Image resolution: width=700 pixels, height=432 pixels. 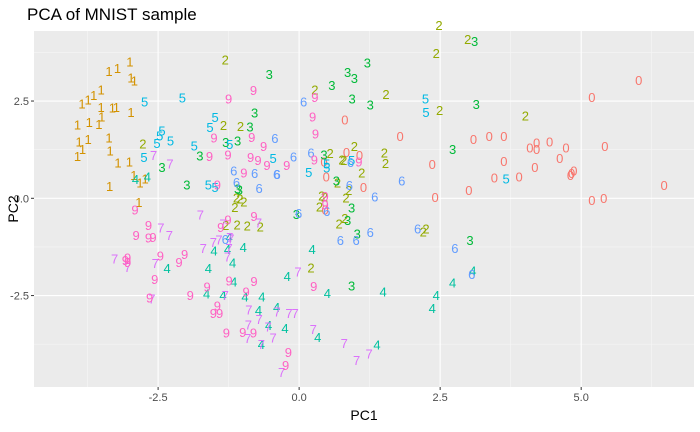 What do you see at coordinates (158, 398) in the screenshot?
I see `x-tick-label: -2.5` at bounding box center [158, 398].